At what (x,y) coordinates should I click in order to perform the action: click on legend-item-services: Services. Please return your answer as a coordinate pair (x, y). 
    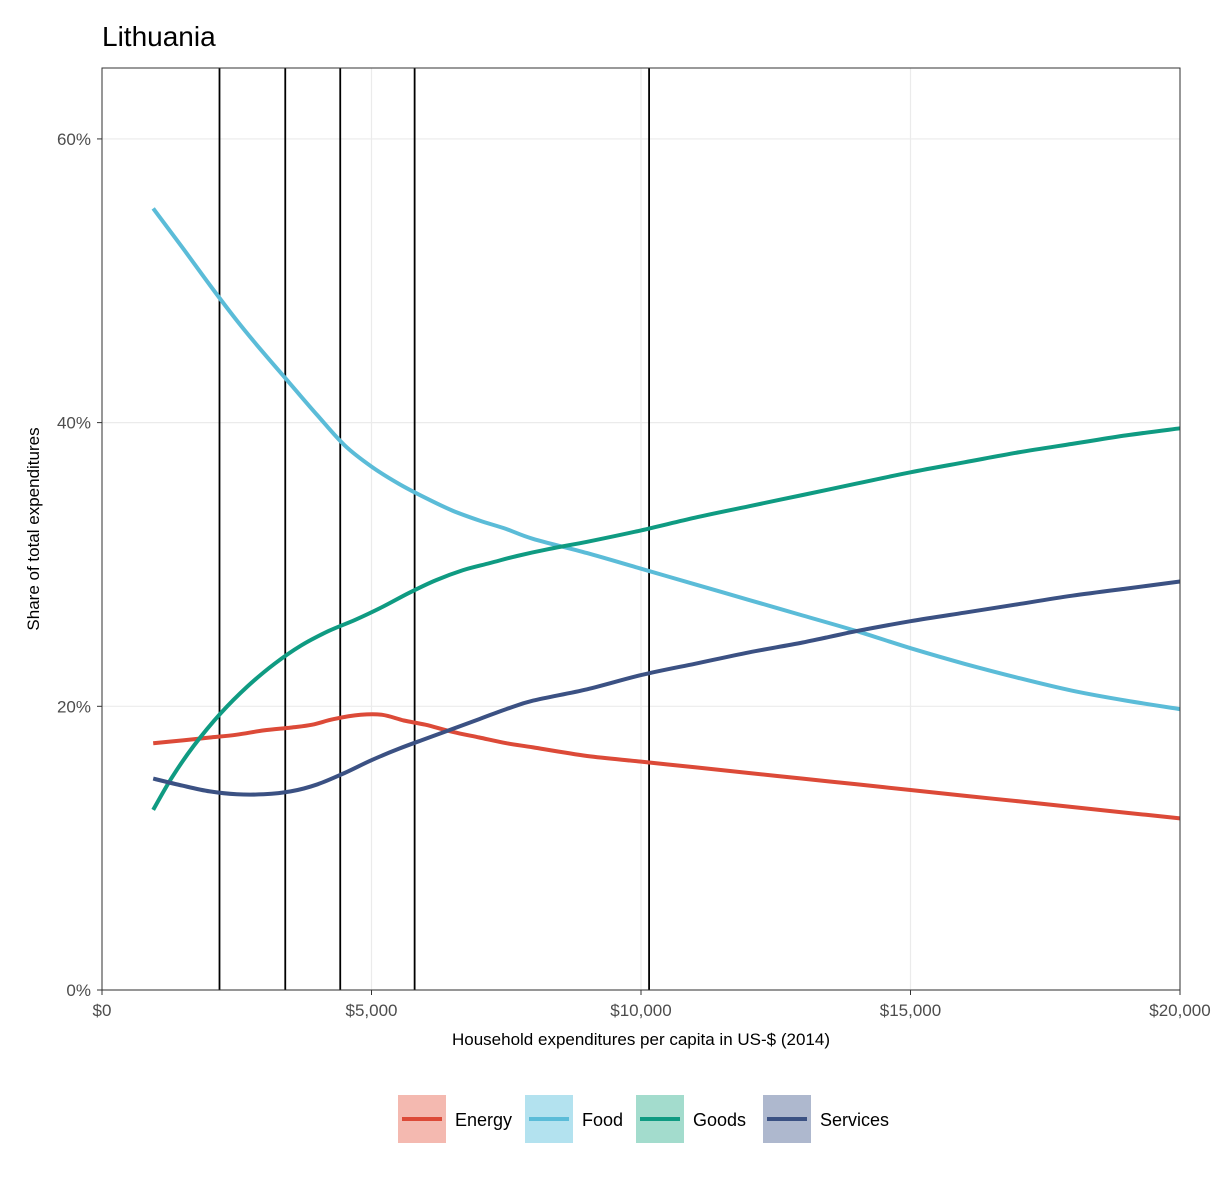
    Looking at the image, I should click on (826, 1119).